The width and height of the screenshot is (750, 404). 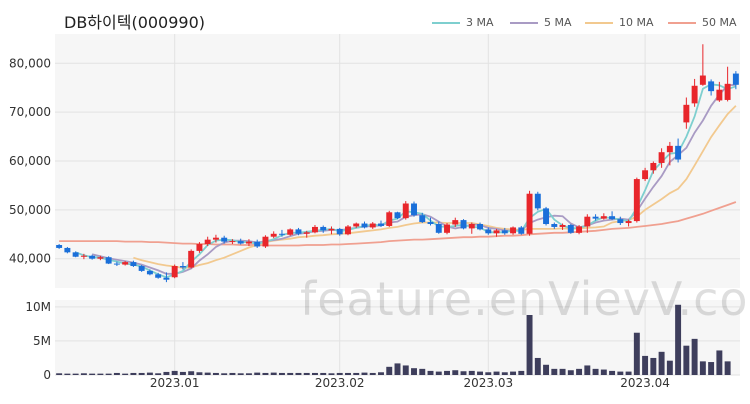 What do you see at coordinates (47, 375) in the screenshot?
I see `volume-ytick-label: 0` at bounding box center [47, 375].